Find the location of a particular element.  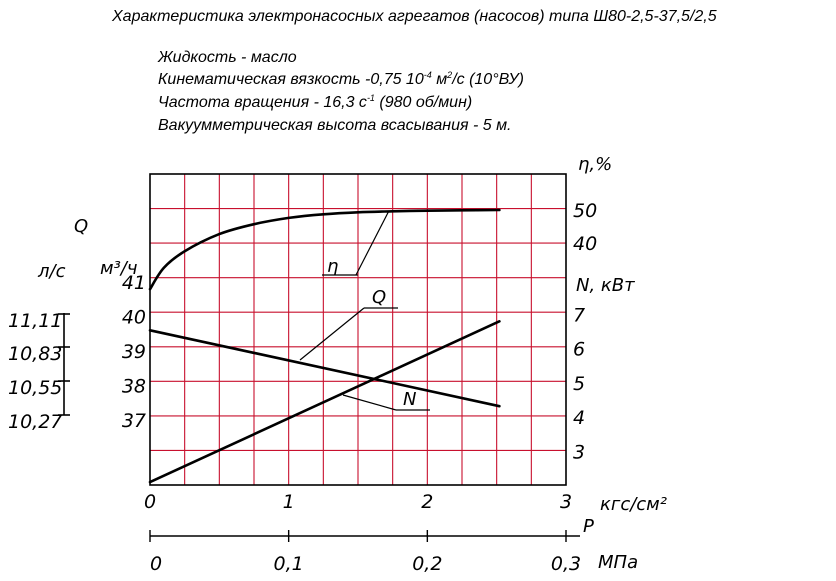

q-m3h-tick-label: 41 is located at coordinates (134, 283).